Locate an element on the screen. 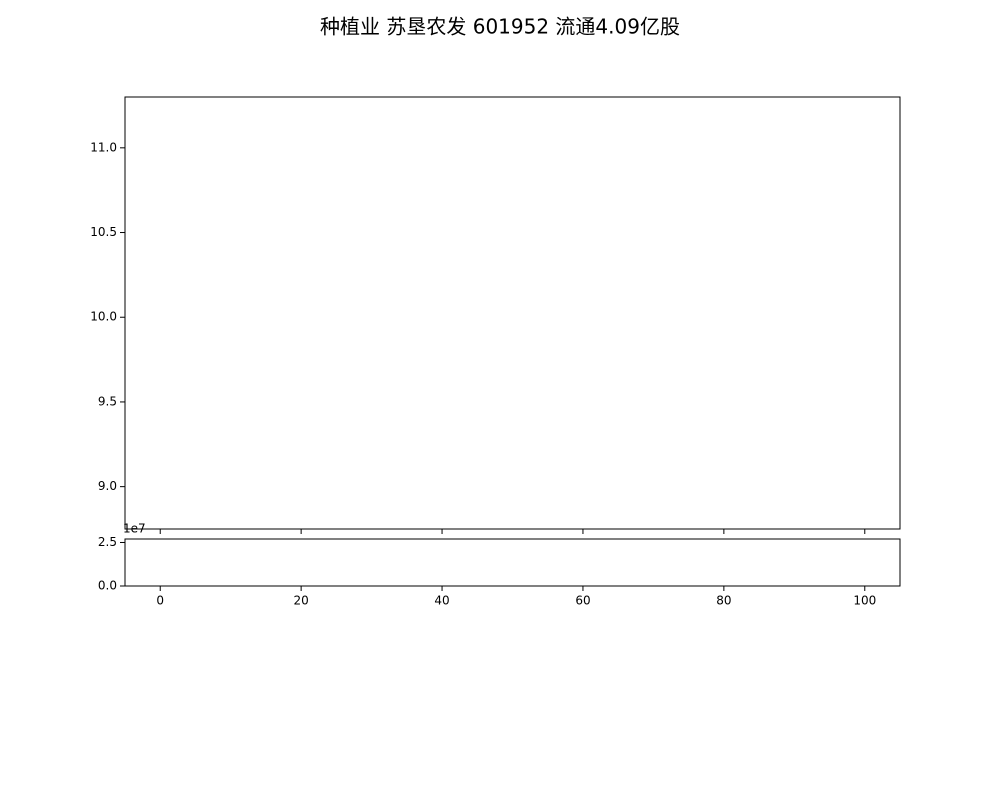 This screenshot has width=1000, height=804. volume-xtick-label: 100 is located at coordinates (864, 601).